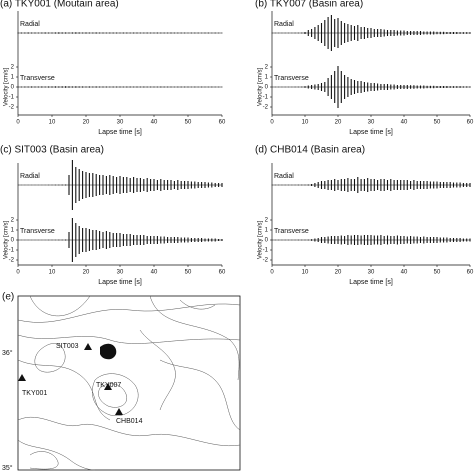  What do you see at coordinates (7, 468) in the screenshot?
I see `lat-label: 35°` at bounding box center [7, 468].